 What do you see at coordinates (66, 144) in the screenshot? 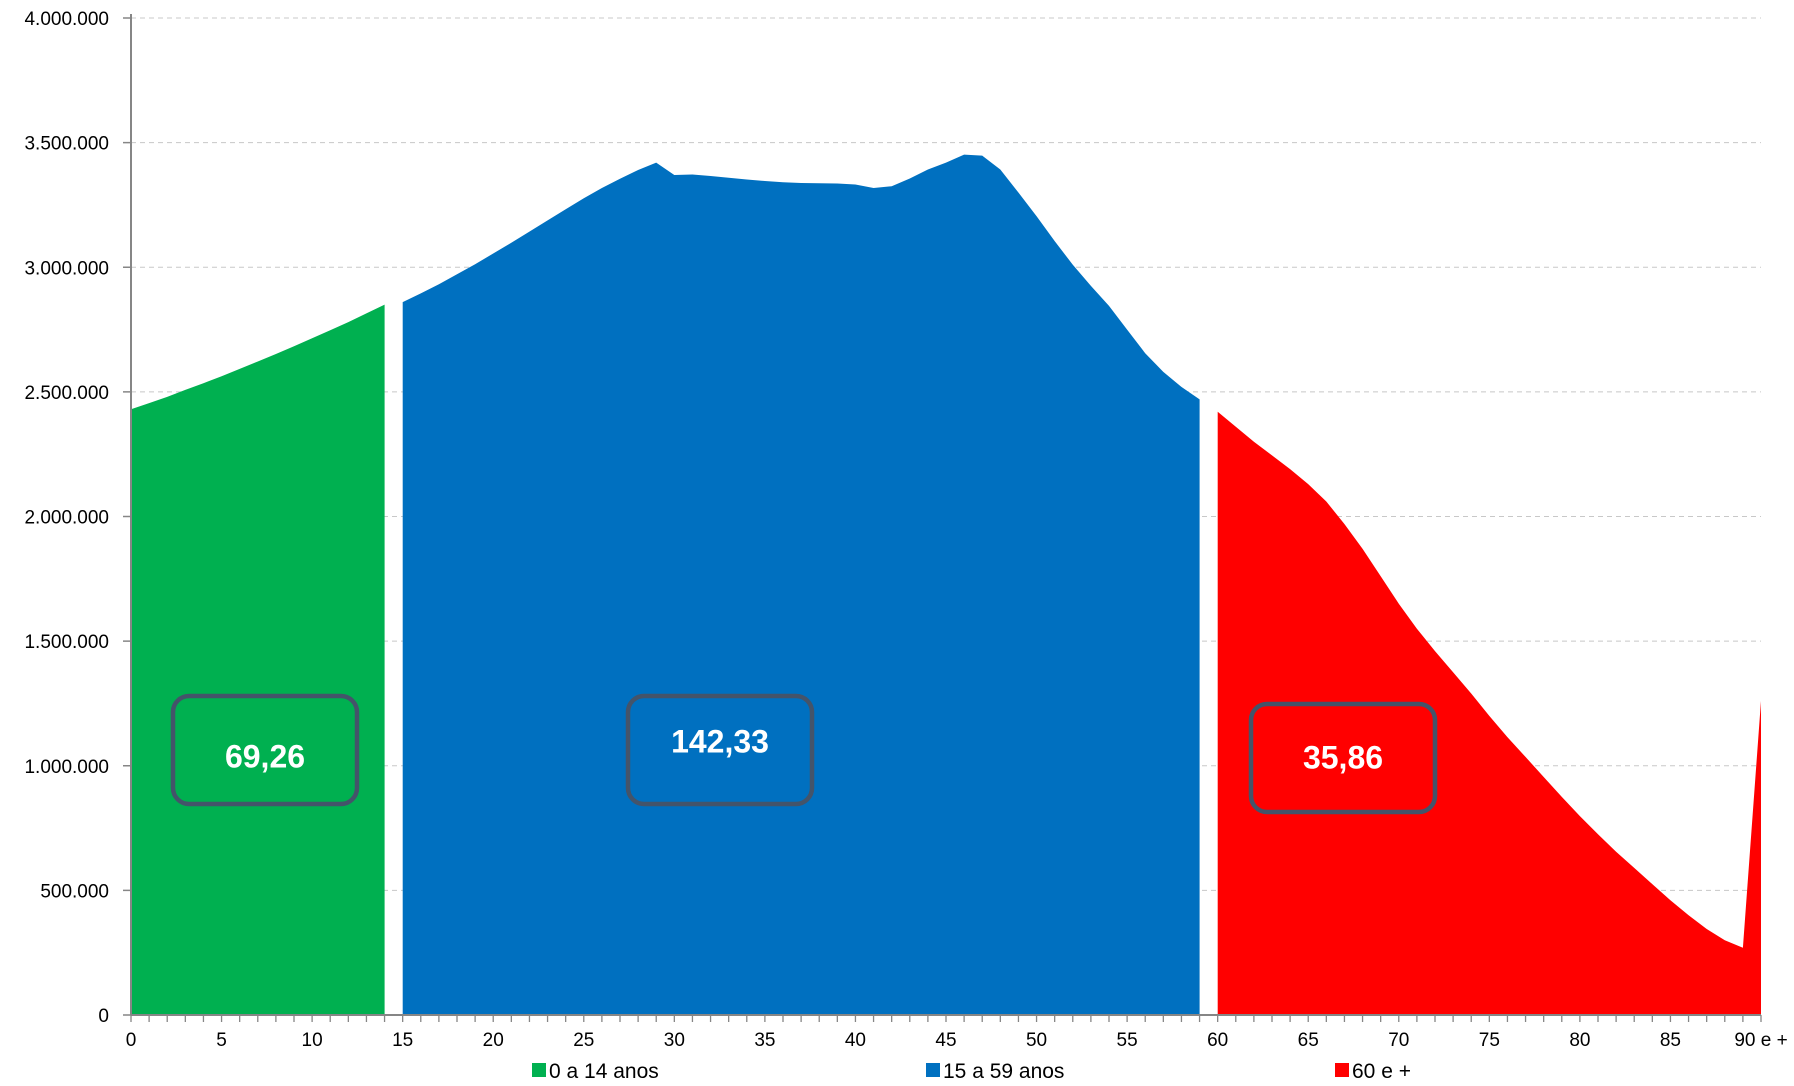
I see `y-tick-label: 3.500.000` at bounding box center [66, 144].